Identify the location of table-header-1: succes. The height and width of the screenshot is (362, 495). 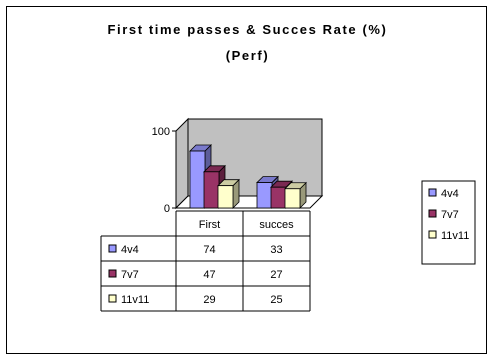
(276, 225).